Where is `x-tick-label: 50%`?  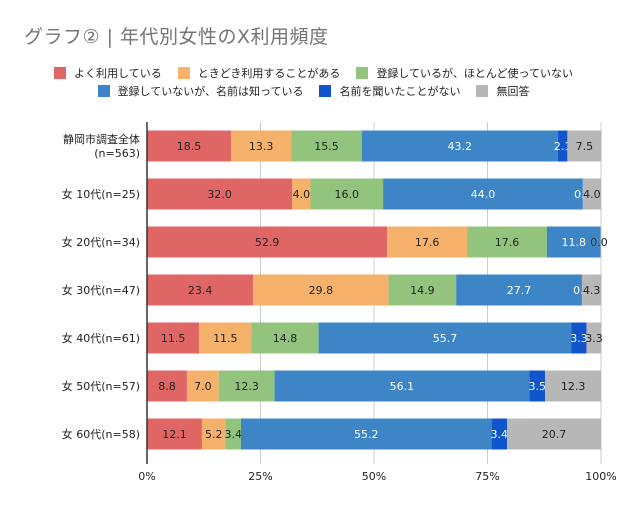 x-tick-label: 50% is located at coordinates (374, 476).